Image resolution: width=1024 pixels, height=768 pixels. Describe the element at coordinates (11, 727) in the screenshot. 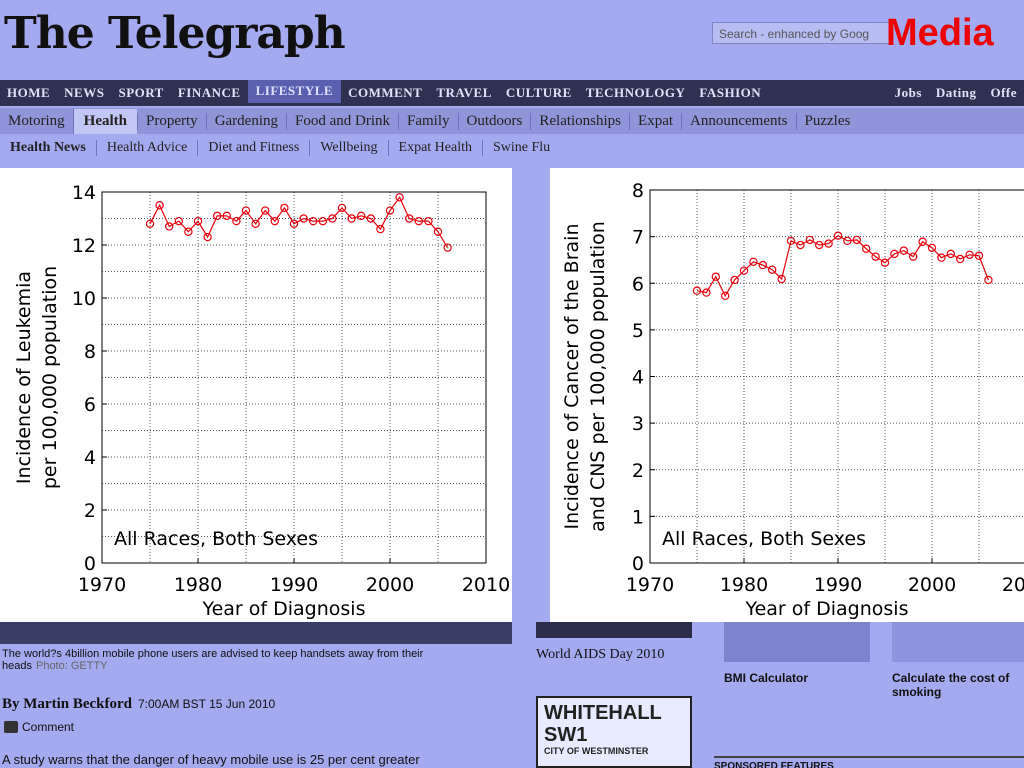

I see `comment-icon` at that location.